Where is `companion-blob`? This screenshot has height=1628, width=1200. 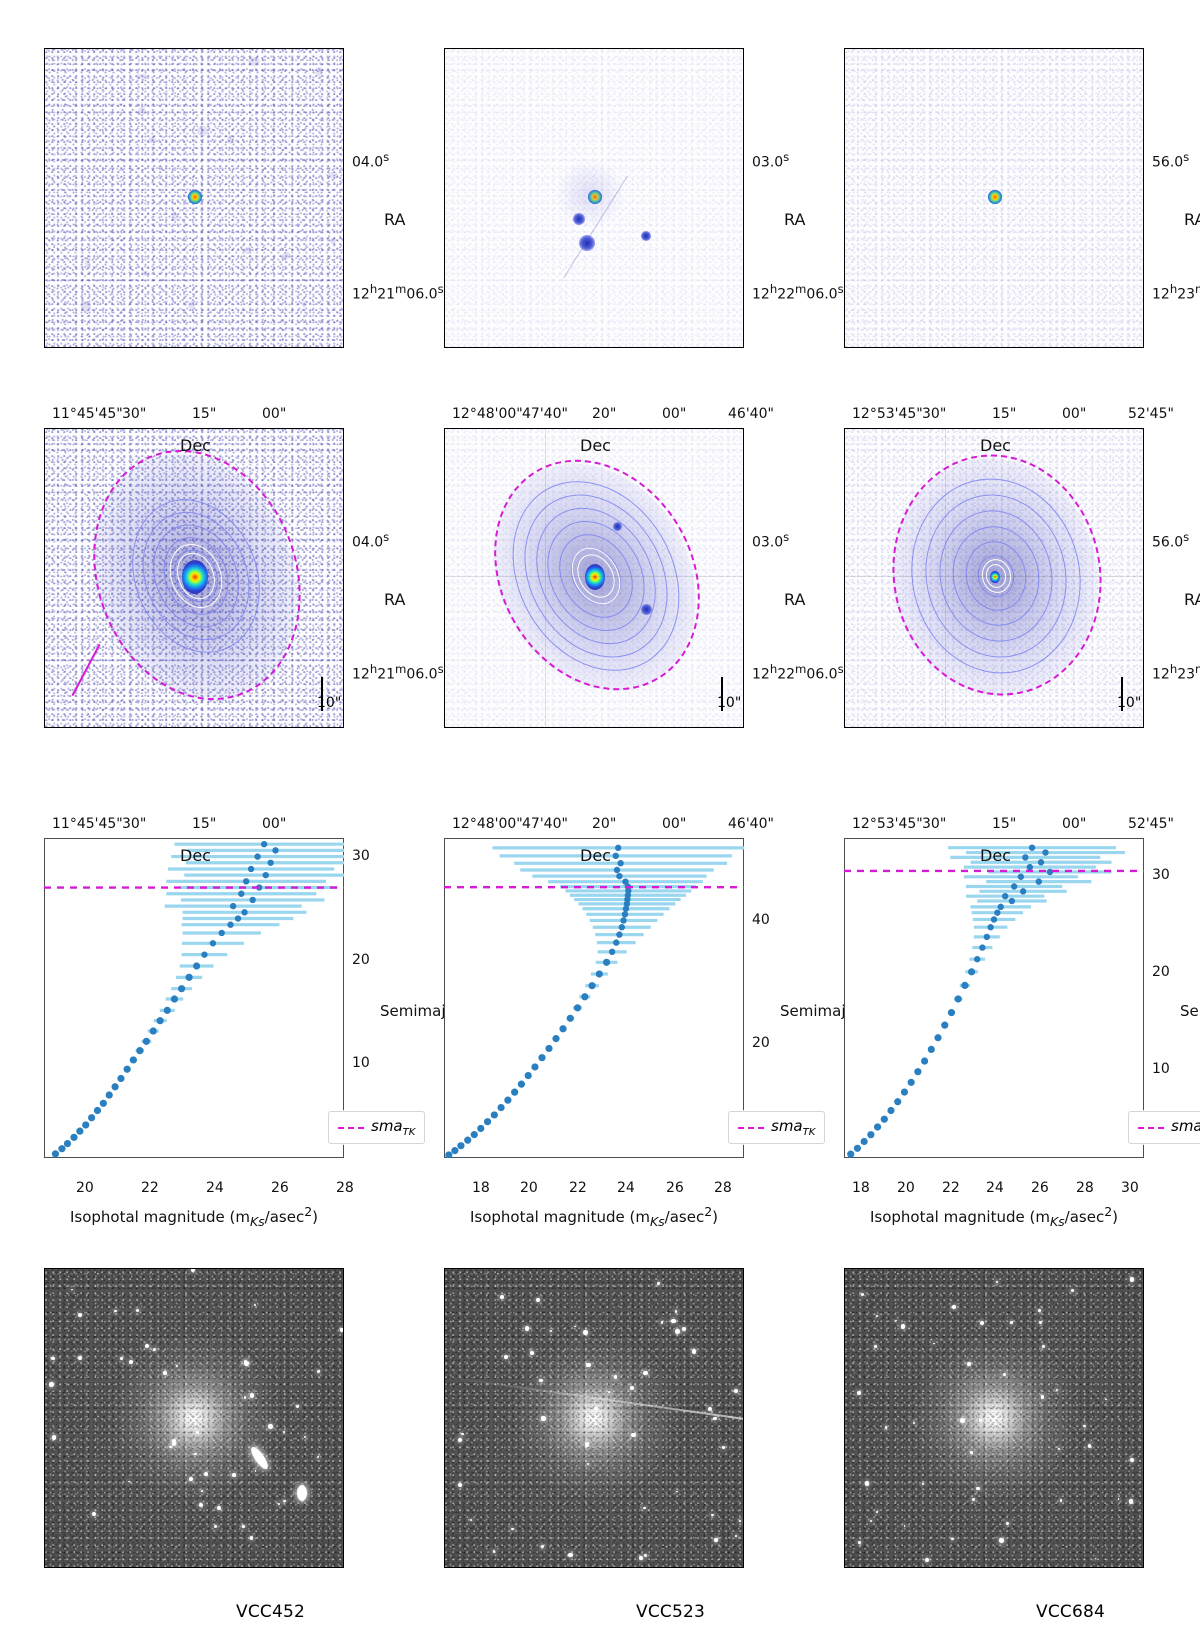
companion-blob is located at coordinates (302, 1493).